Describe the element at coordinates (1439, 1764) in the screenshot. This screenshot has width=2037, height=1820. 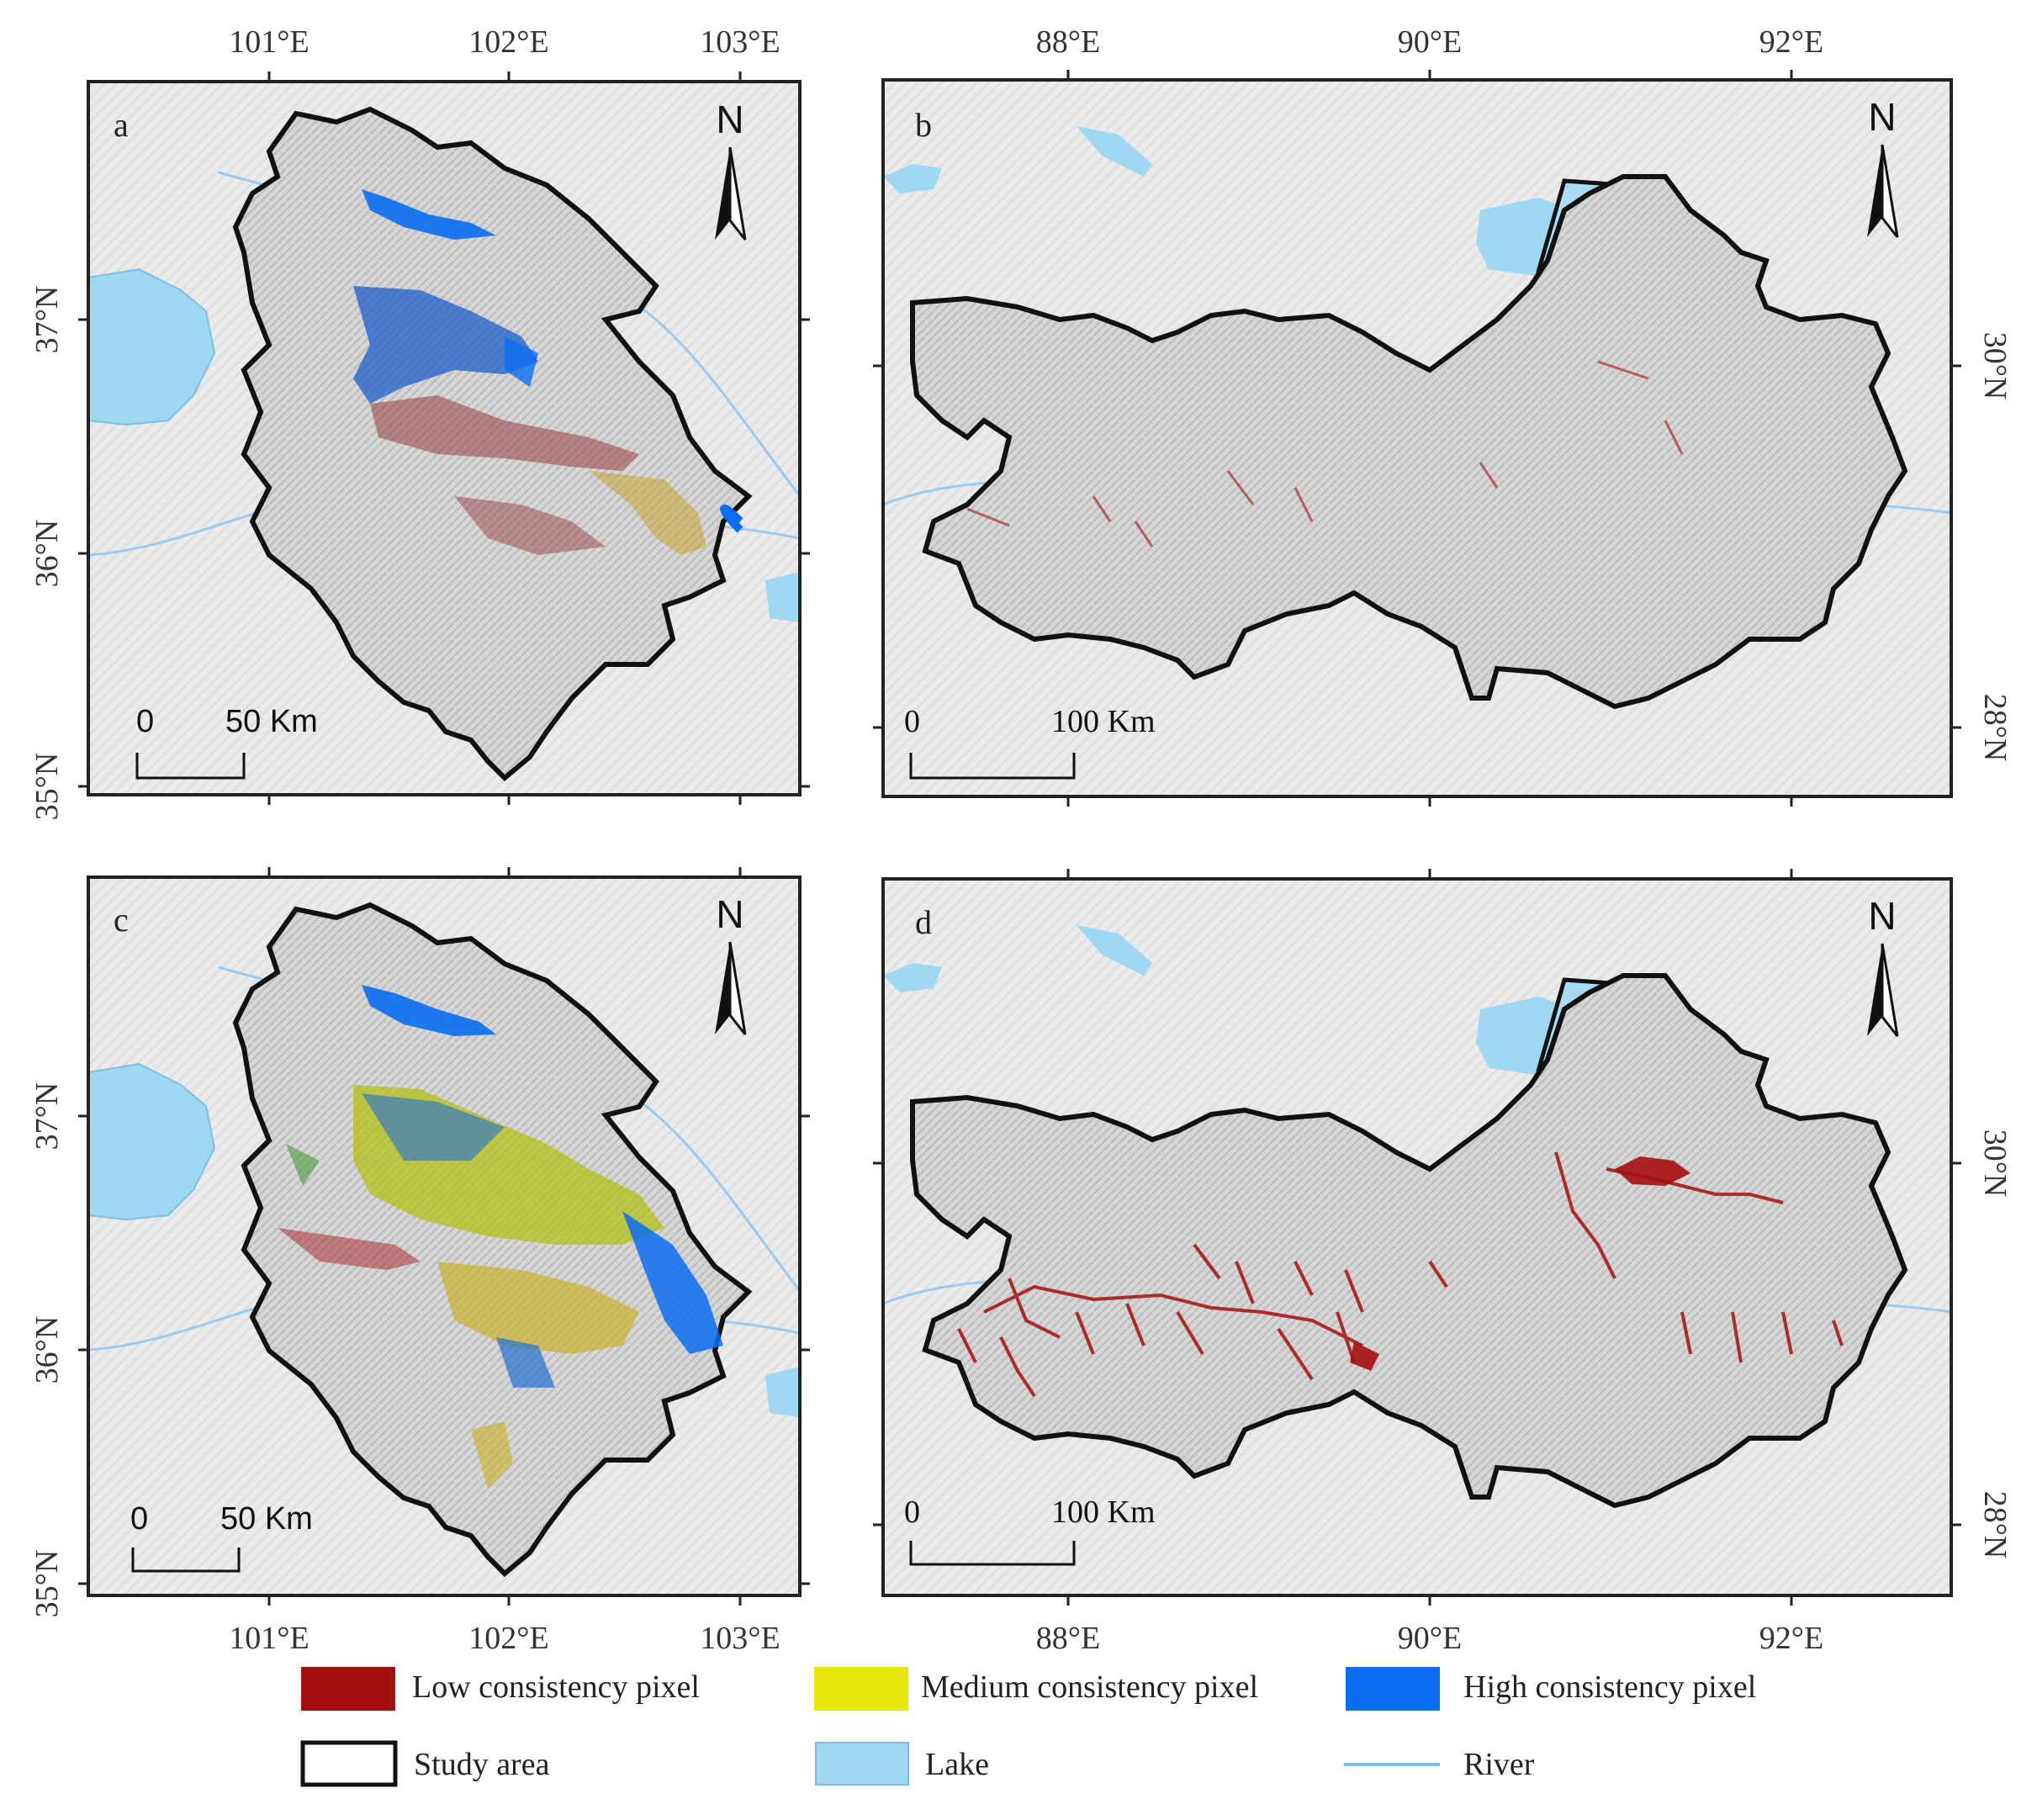
I see `legend-item-river: River` at that location.